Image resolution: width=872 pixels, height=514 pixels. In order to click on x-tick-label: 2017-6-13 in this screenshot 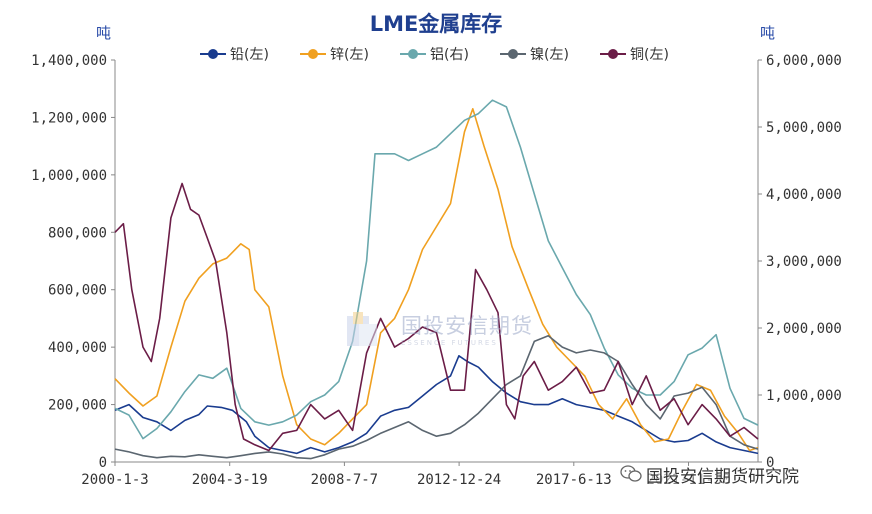, I will do `click(574, 480)`.